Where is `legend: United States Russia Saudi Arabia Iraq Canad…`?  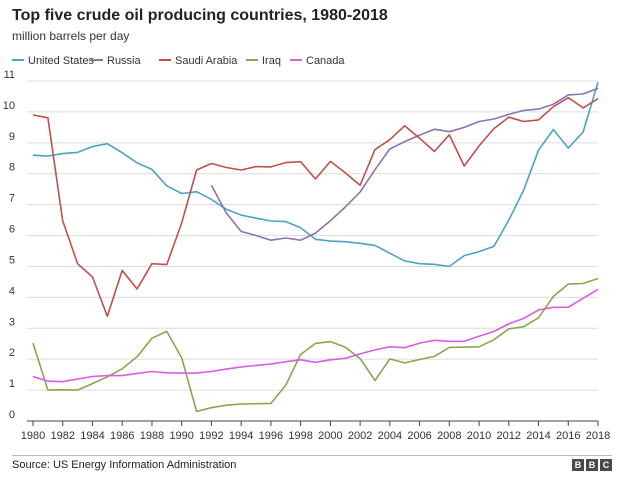 legend: United States Russia Saudi Arabia Iraq Canad… is located at coordinates (178, 61).